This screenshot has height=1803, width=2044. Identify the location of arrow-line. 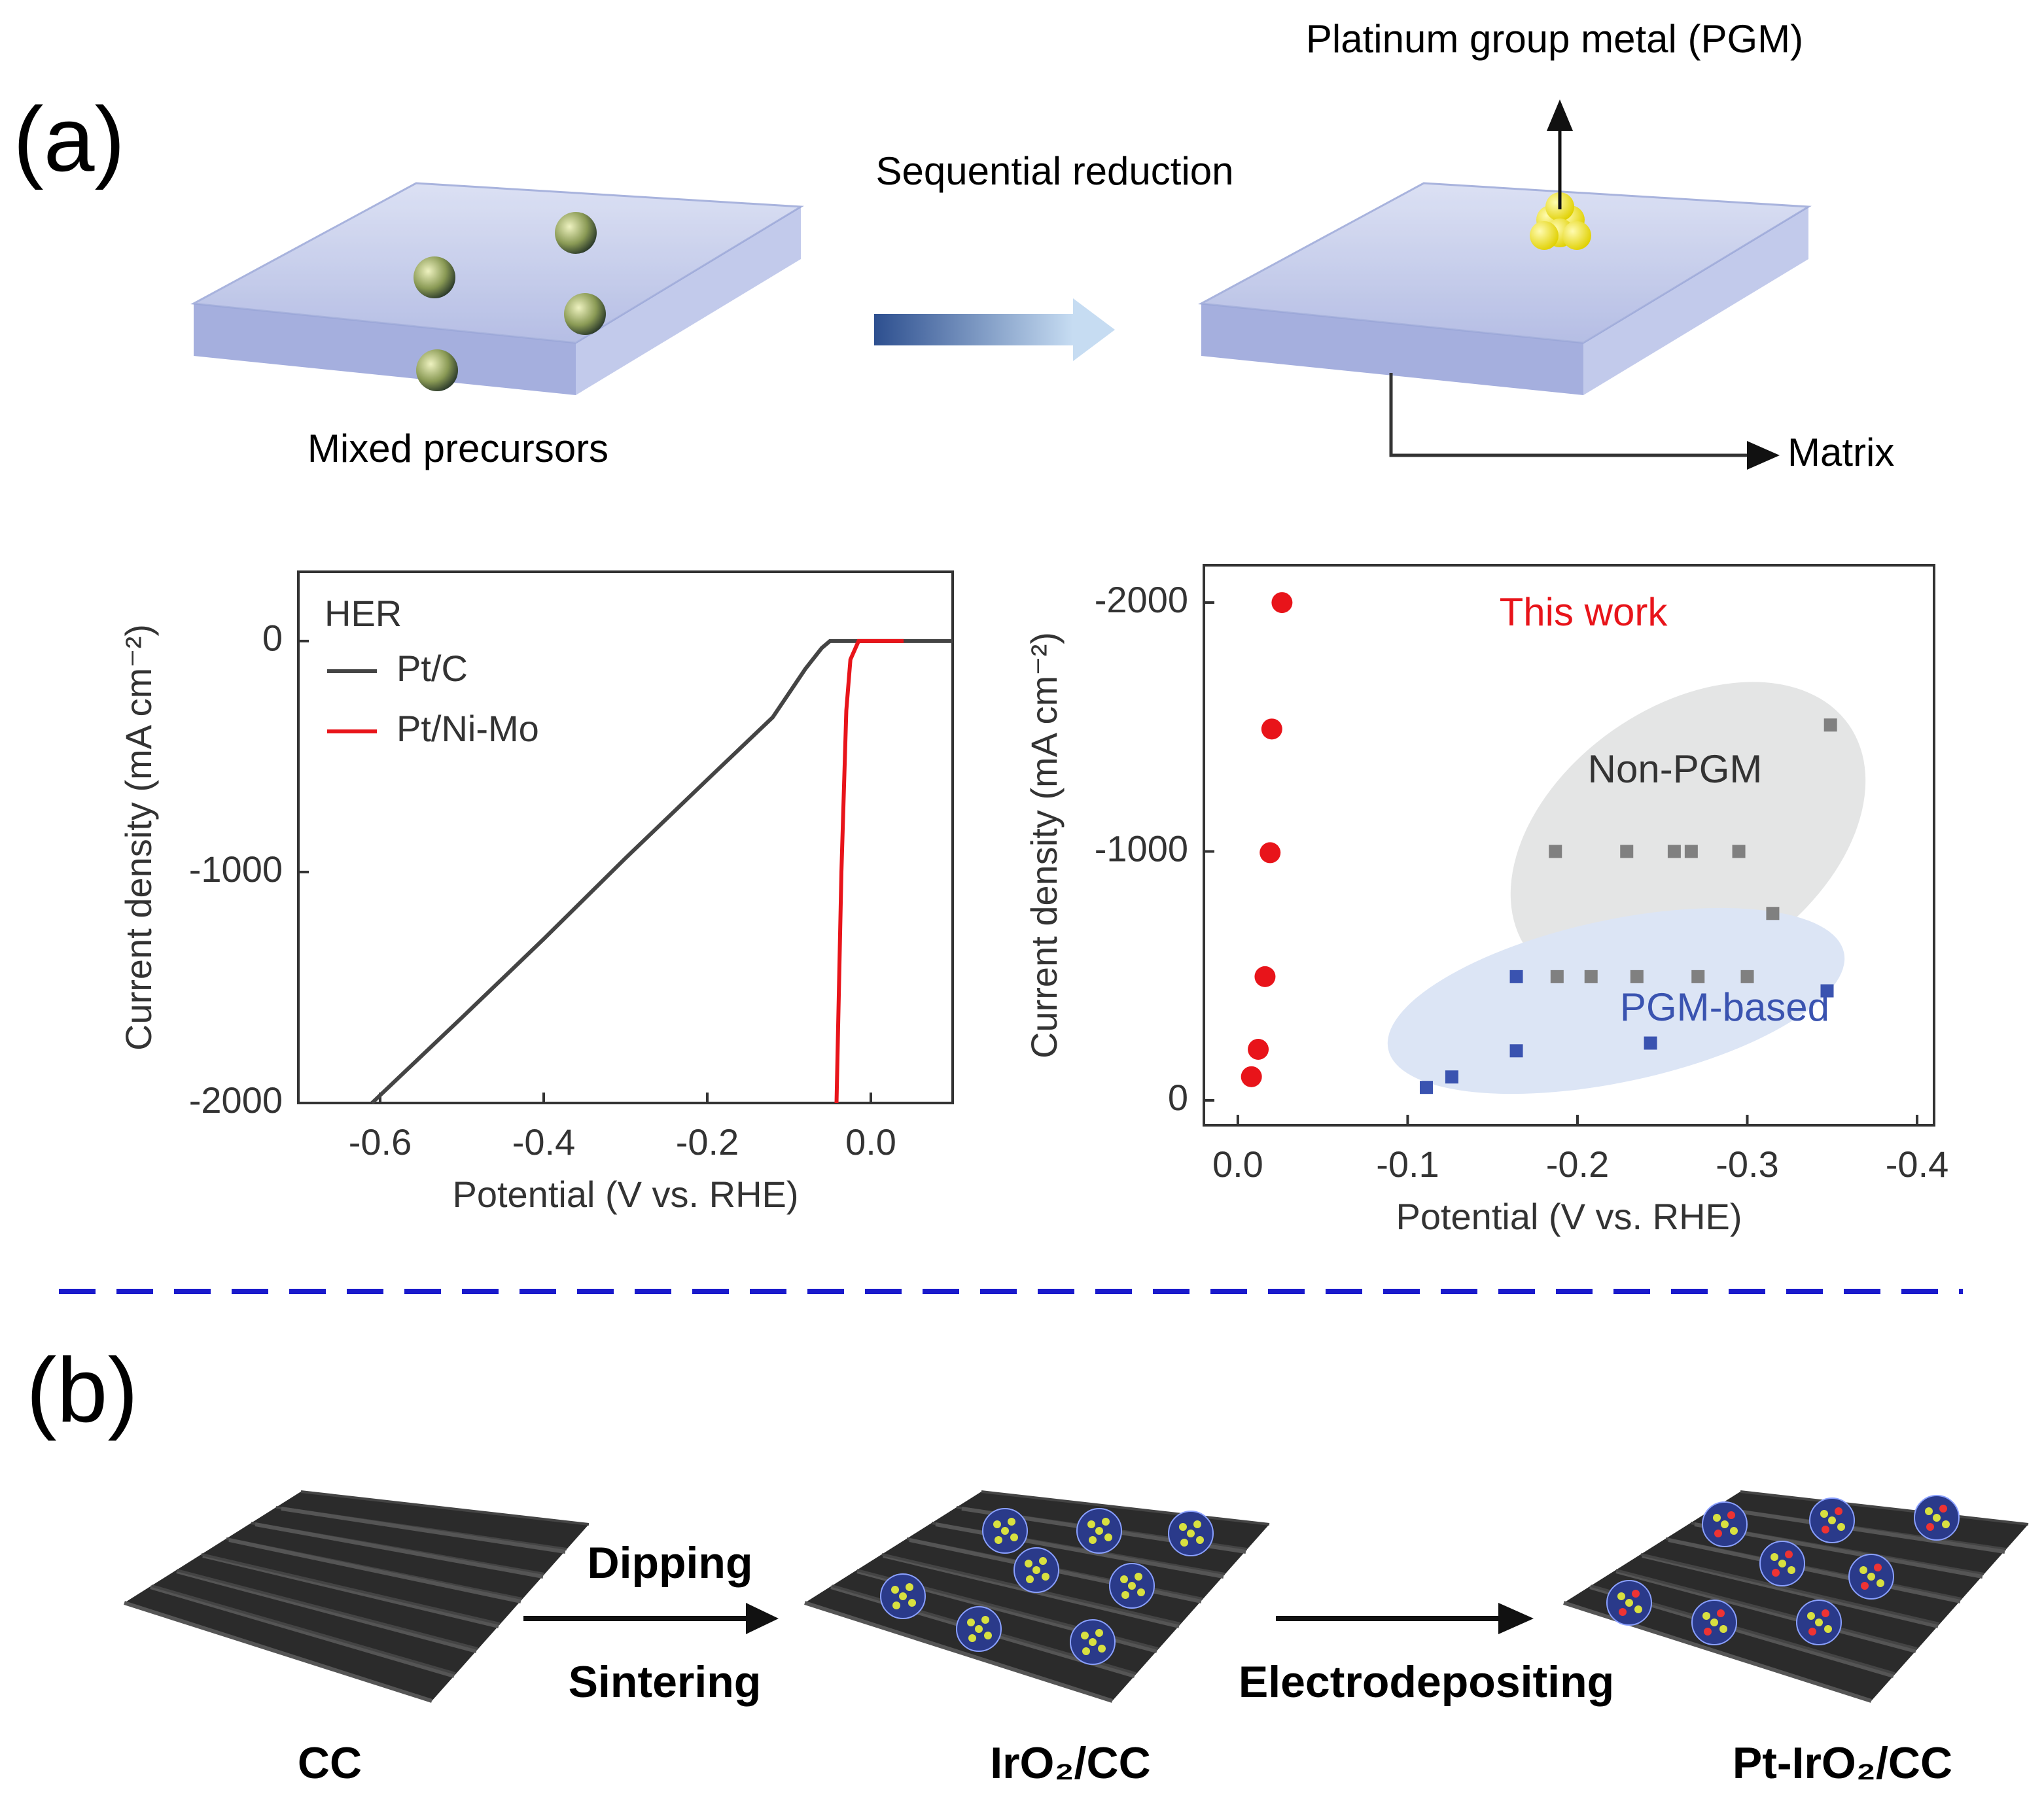
(1571, 415).